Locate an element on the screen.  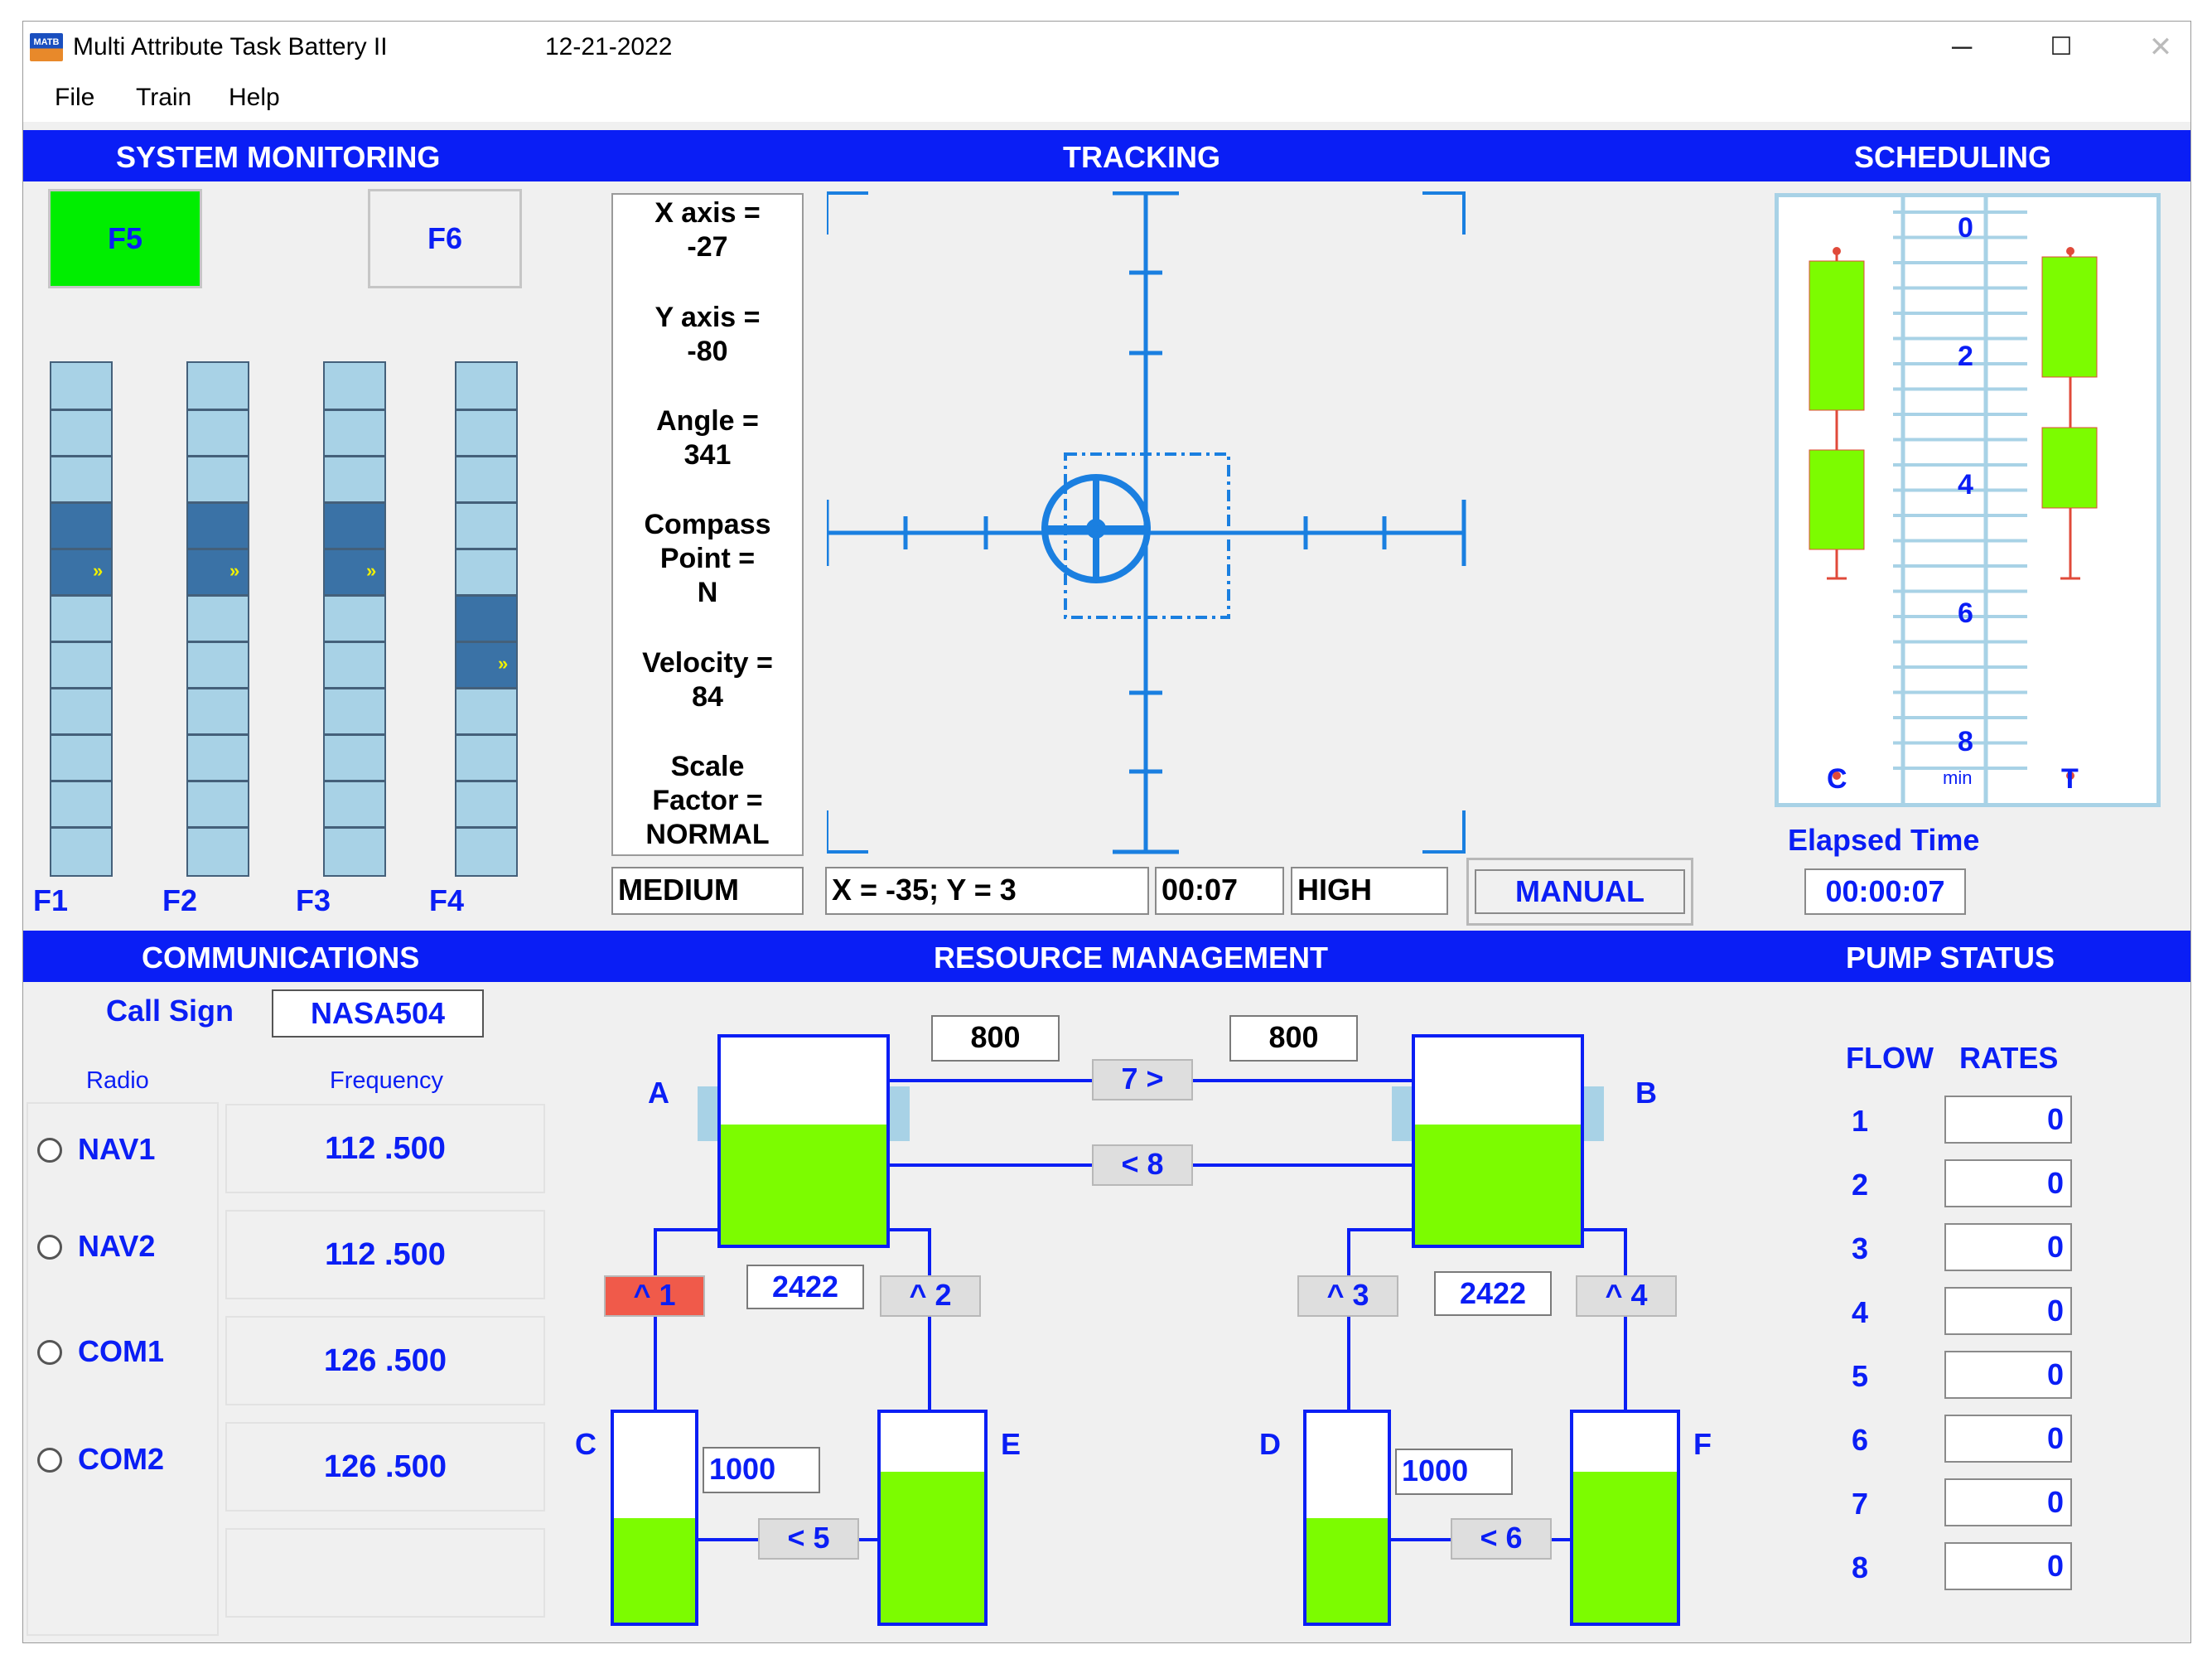
pipe-b-d-elbow is located at coordinates (1387, 1229).